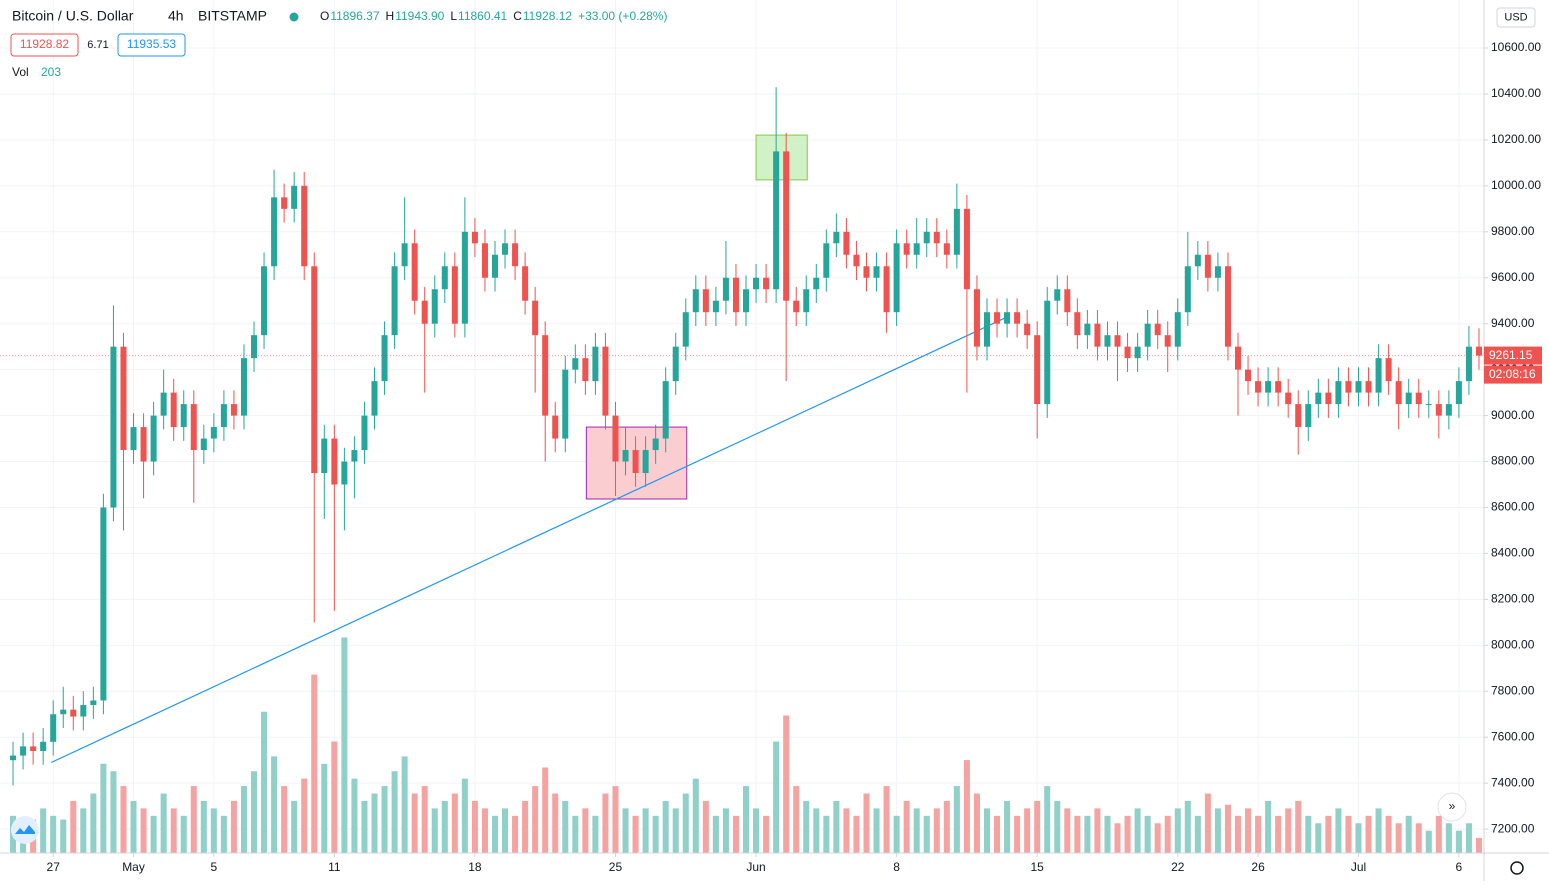 Image resolution: width=1549 pixels, height=886 pixels. Describe the element at coordinates (1513, 553) in the screenshot. I see `y-tick-label: 8400.00` at that location.